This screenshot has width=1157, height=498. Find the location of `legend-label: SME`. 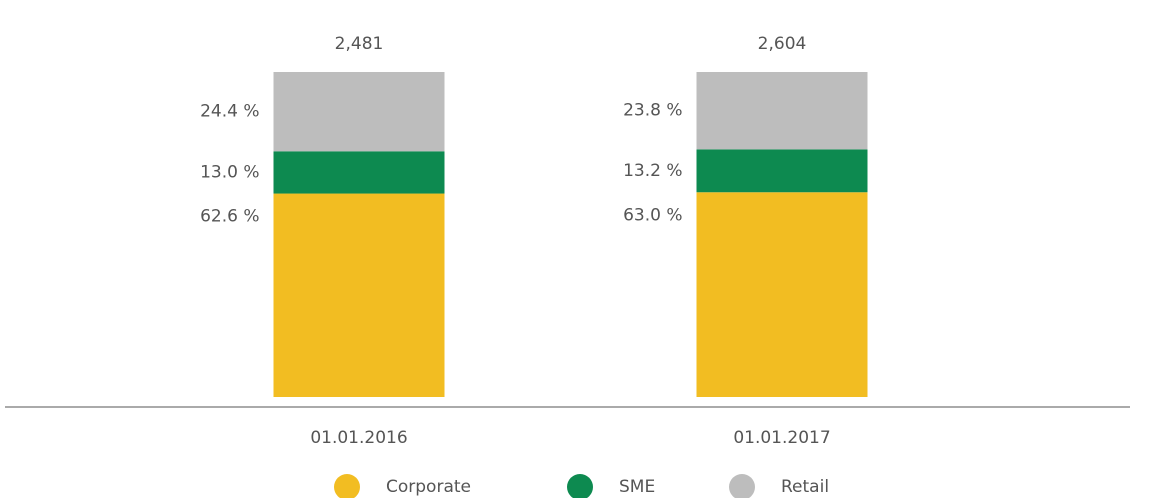

legend-label: SME is located at coordinates (637, 487).